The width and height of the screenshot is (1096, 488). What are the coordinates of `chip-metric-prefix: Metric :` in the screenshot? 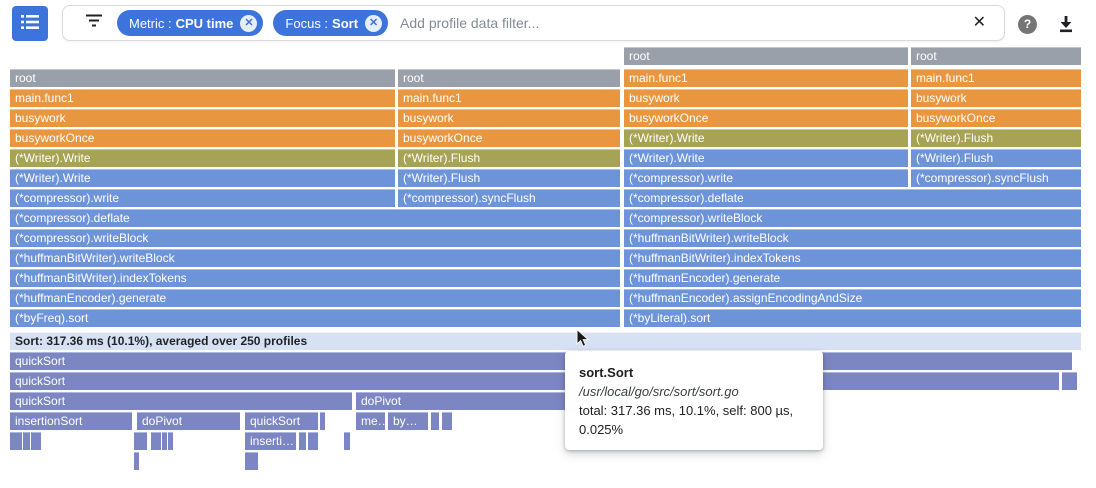 It's located at (150, 23).